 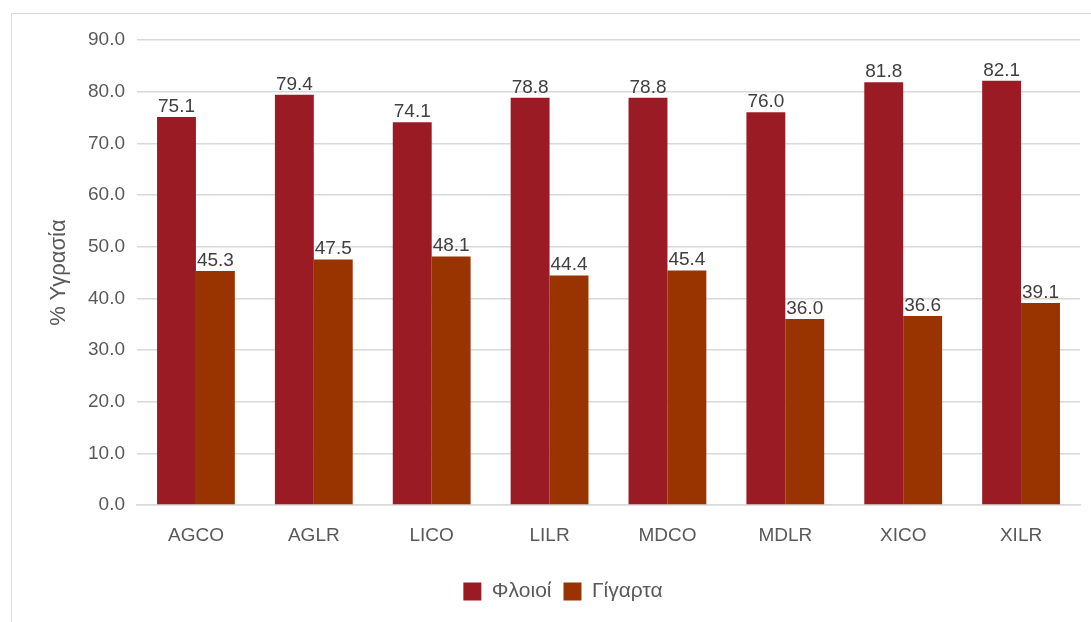 What do you see at coordinates (215, 259) in the screenshot?
I see `data-label: 45.3` at bounding box center [215, 259].